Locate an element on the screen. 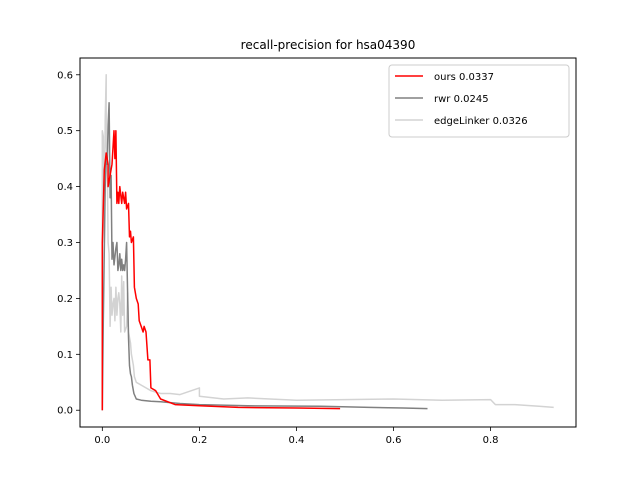 This screenshot has width=640, height=480. chart-title: recall-precision for hsa04390 is located at coordinates (328, 45).